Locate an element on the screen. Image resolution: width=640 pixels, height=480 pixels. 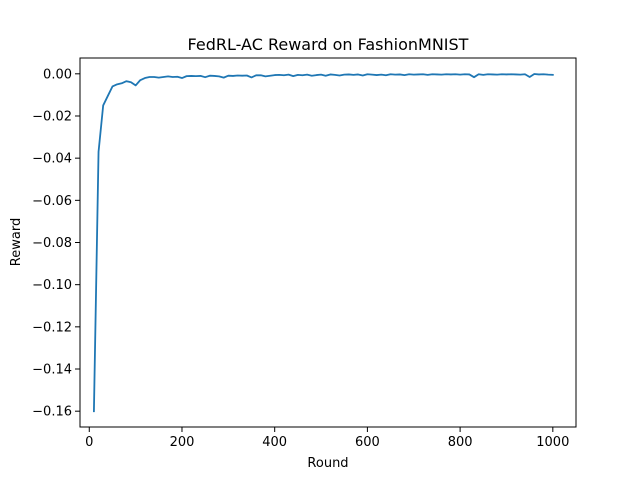
x-tick-label: 400 is located at coordinates (274, 442).